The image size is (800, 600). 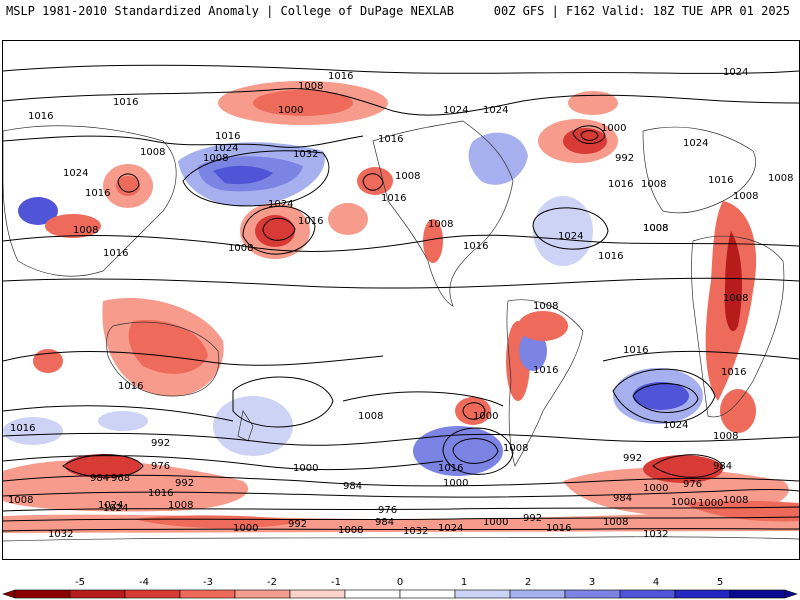 I want to click on colorbar-tick-label: -2, so click(x=272, y=582).